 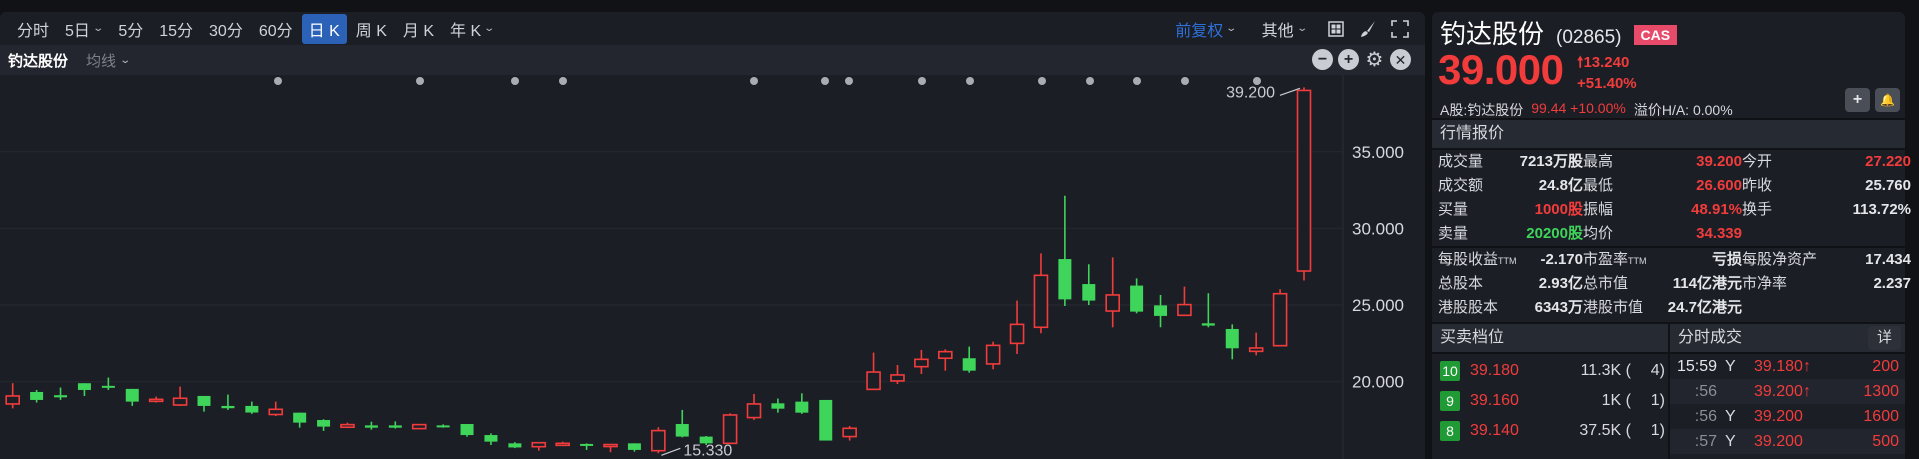 I want to click on trades-detail-button: 详, so click(x=1884, y=338).